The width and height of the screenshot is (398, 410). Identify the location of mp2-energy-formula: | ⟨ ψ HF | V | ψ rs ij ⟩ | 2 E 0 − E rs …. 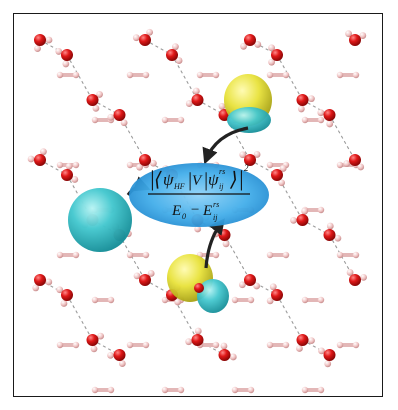
(199, 195).